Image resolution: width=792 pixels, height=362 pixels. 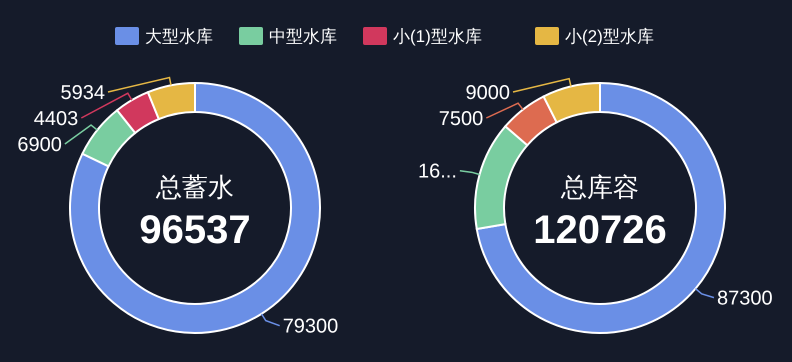 What do you see at coordinates (744, 299) in the screenshot?
I see `data-label: 87300` at bounding box center [744, 299].